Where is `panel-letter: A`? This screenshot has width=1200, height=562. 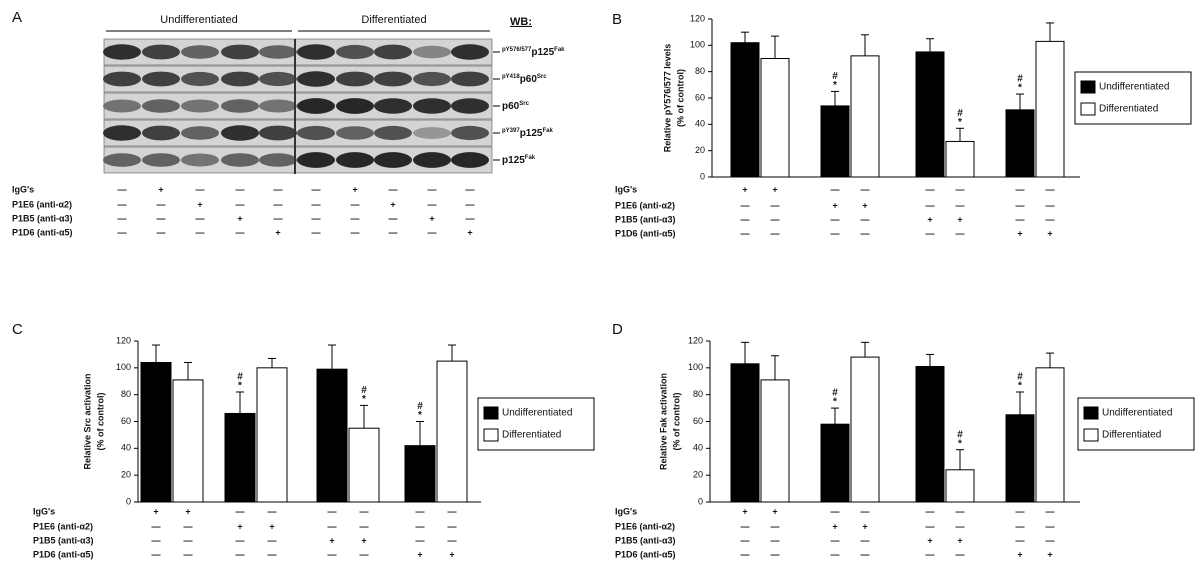 panel-letter: A is located at coordinates (17, 17).